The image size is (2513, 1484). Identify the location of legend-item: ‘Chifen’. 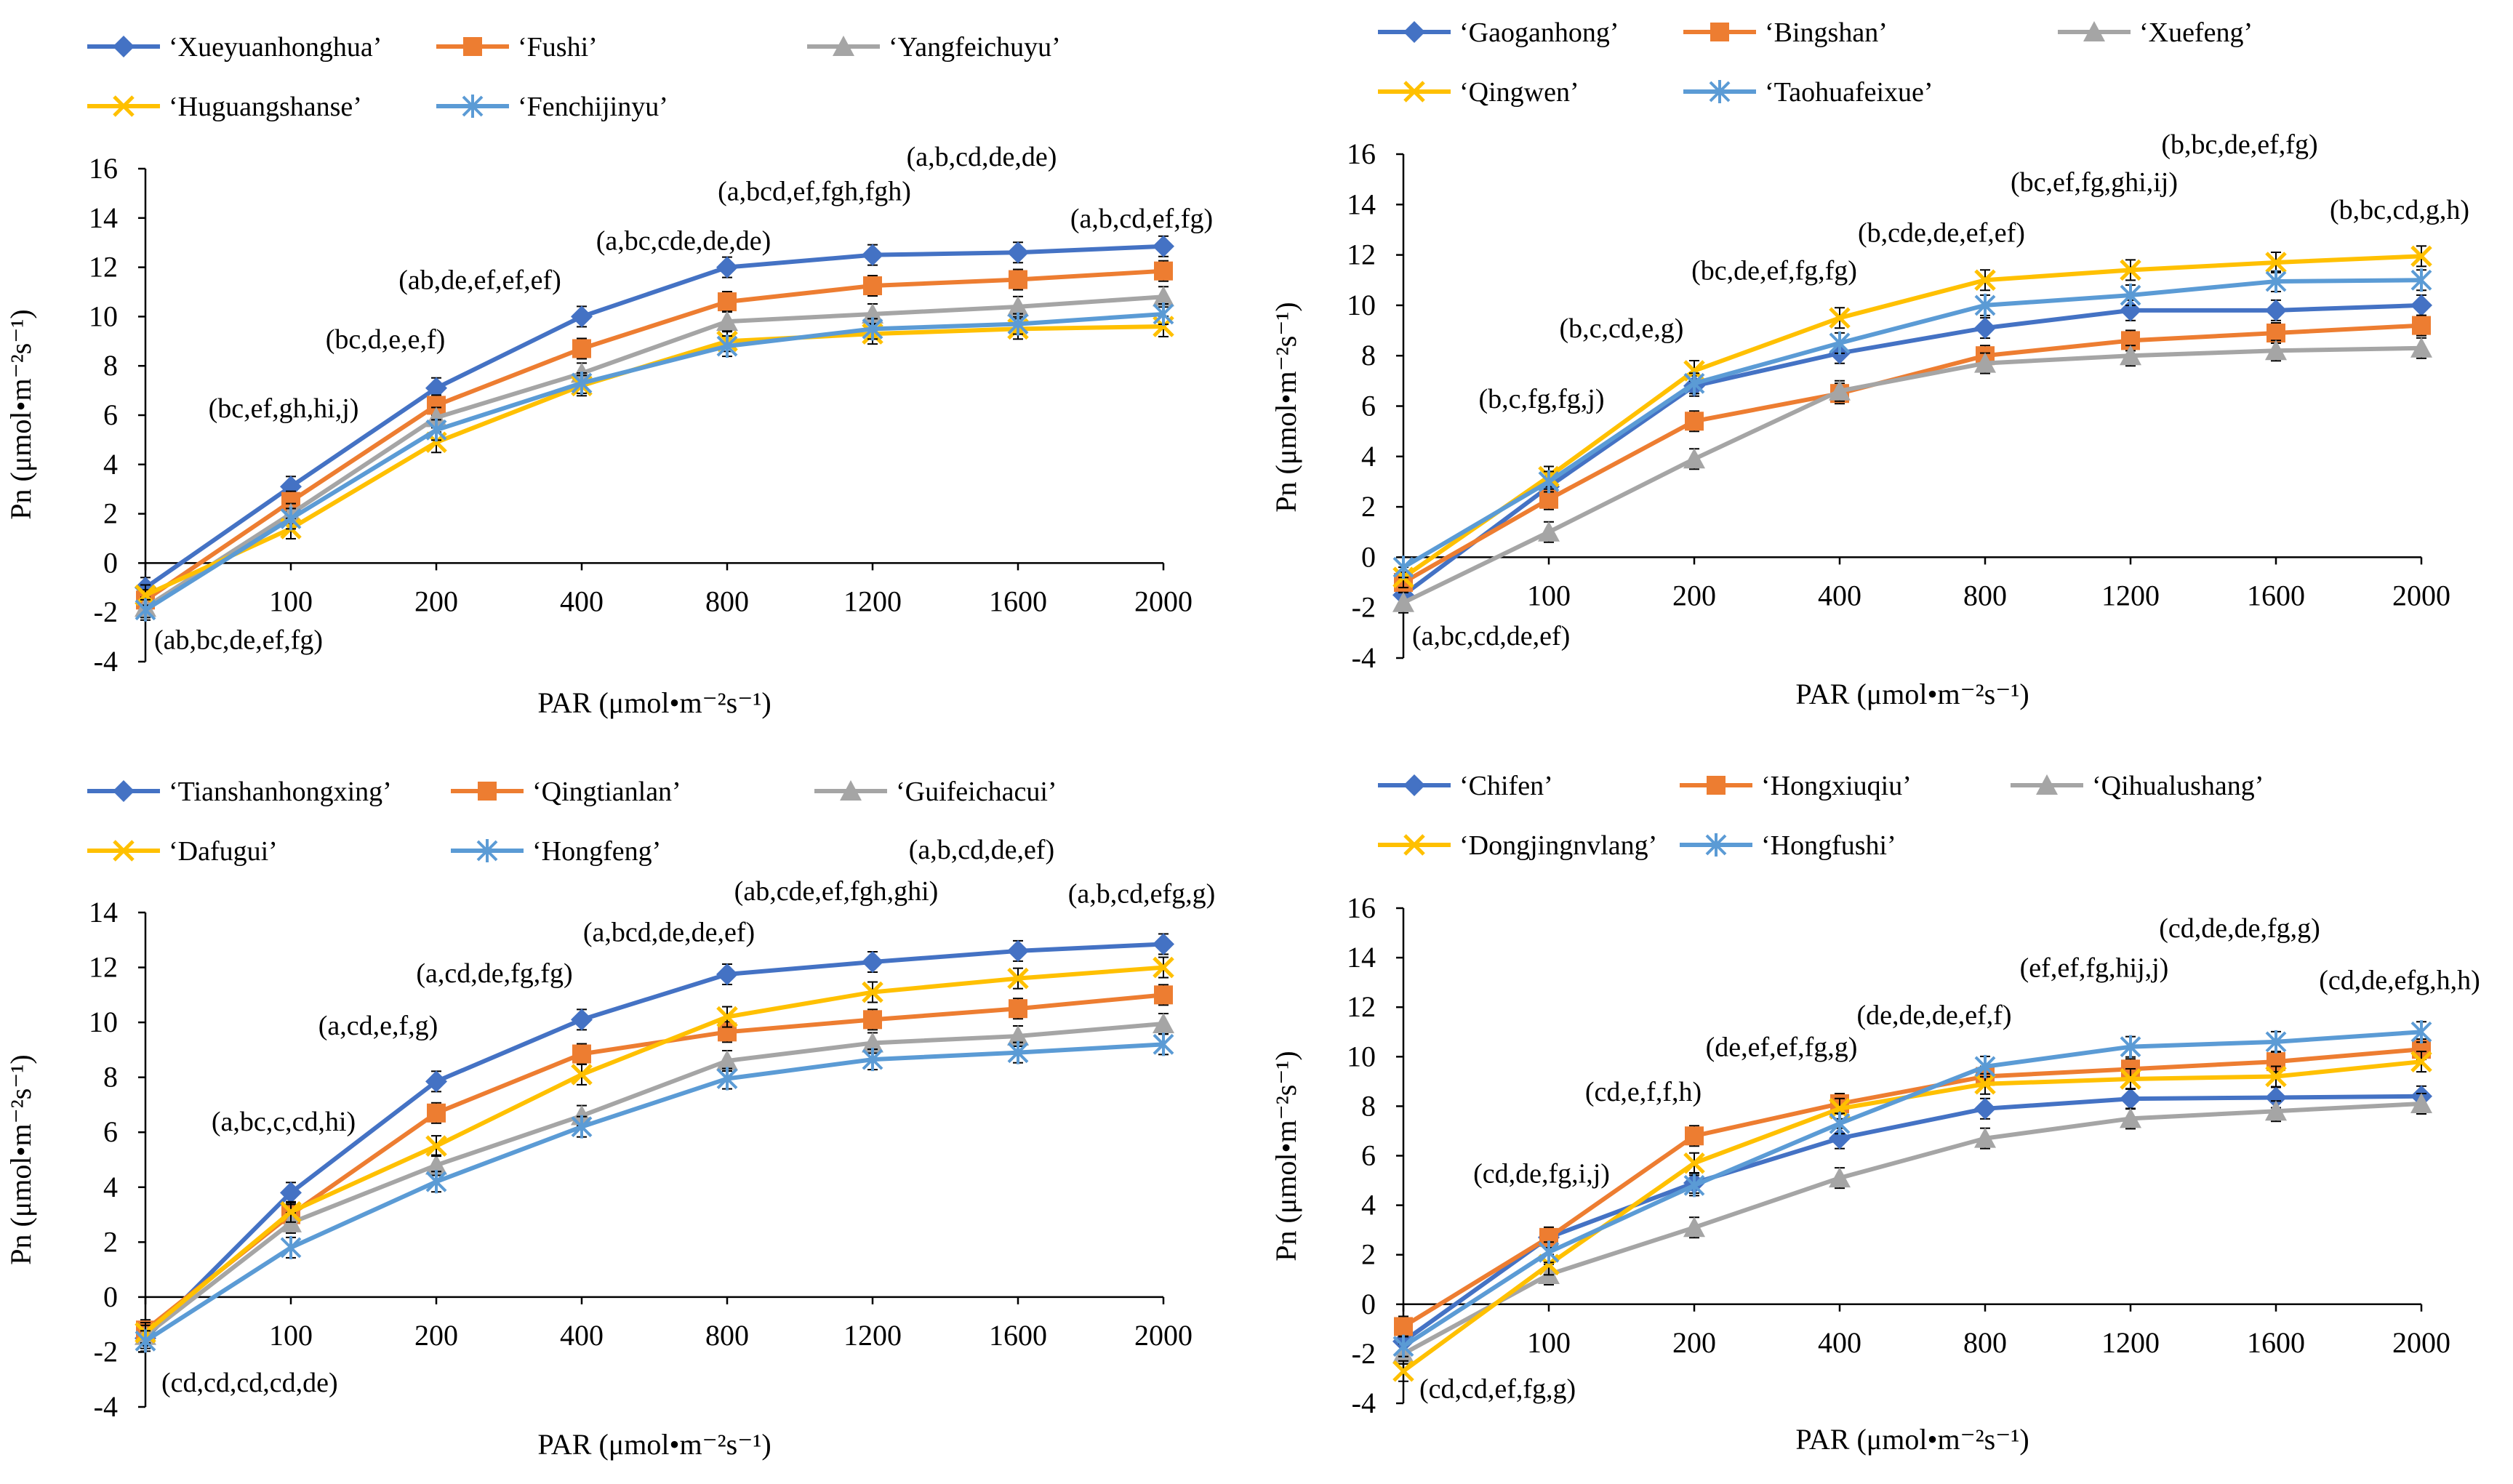
(1465, 786).